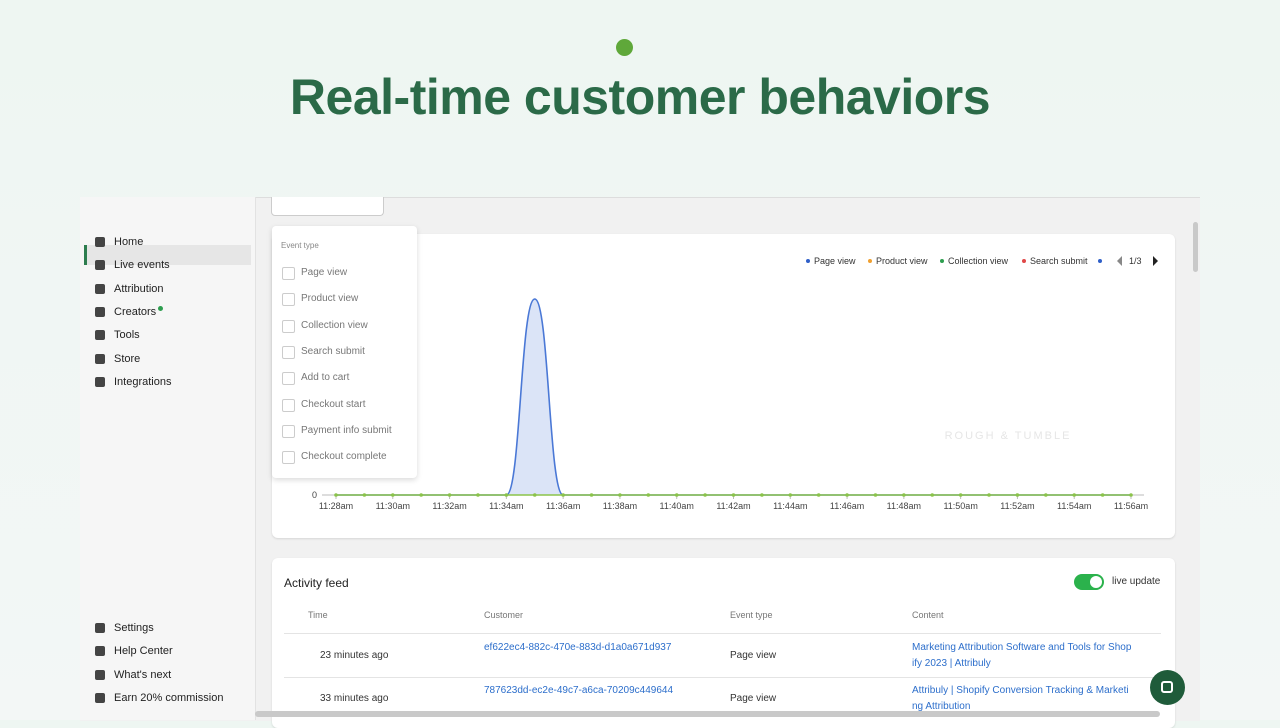  Describe the element at coordinates (733, 506) in the screenshot. I see `x-tick-label: 11:42am` at that location.